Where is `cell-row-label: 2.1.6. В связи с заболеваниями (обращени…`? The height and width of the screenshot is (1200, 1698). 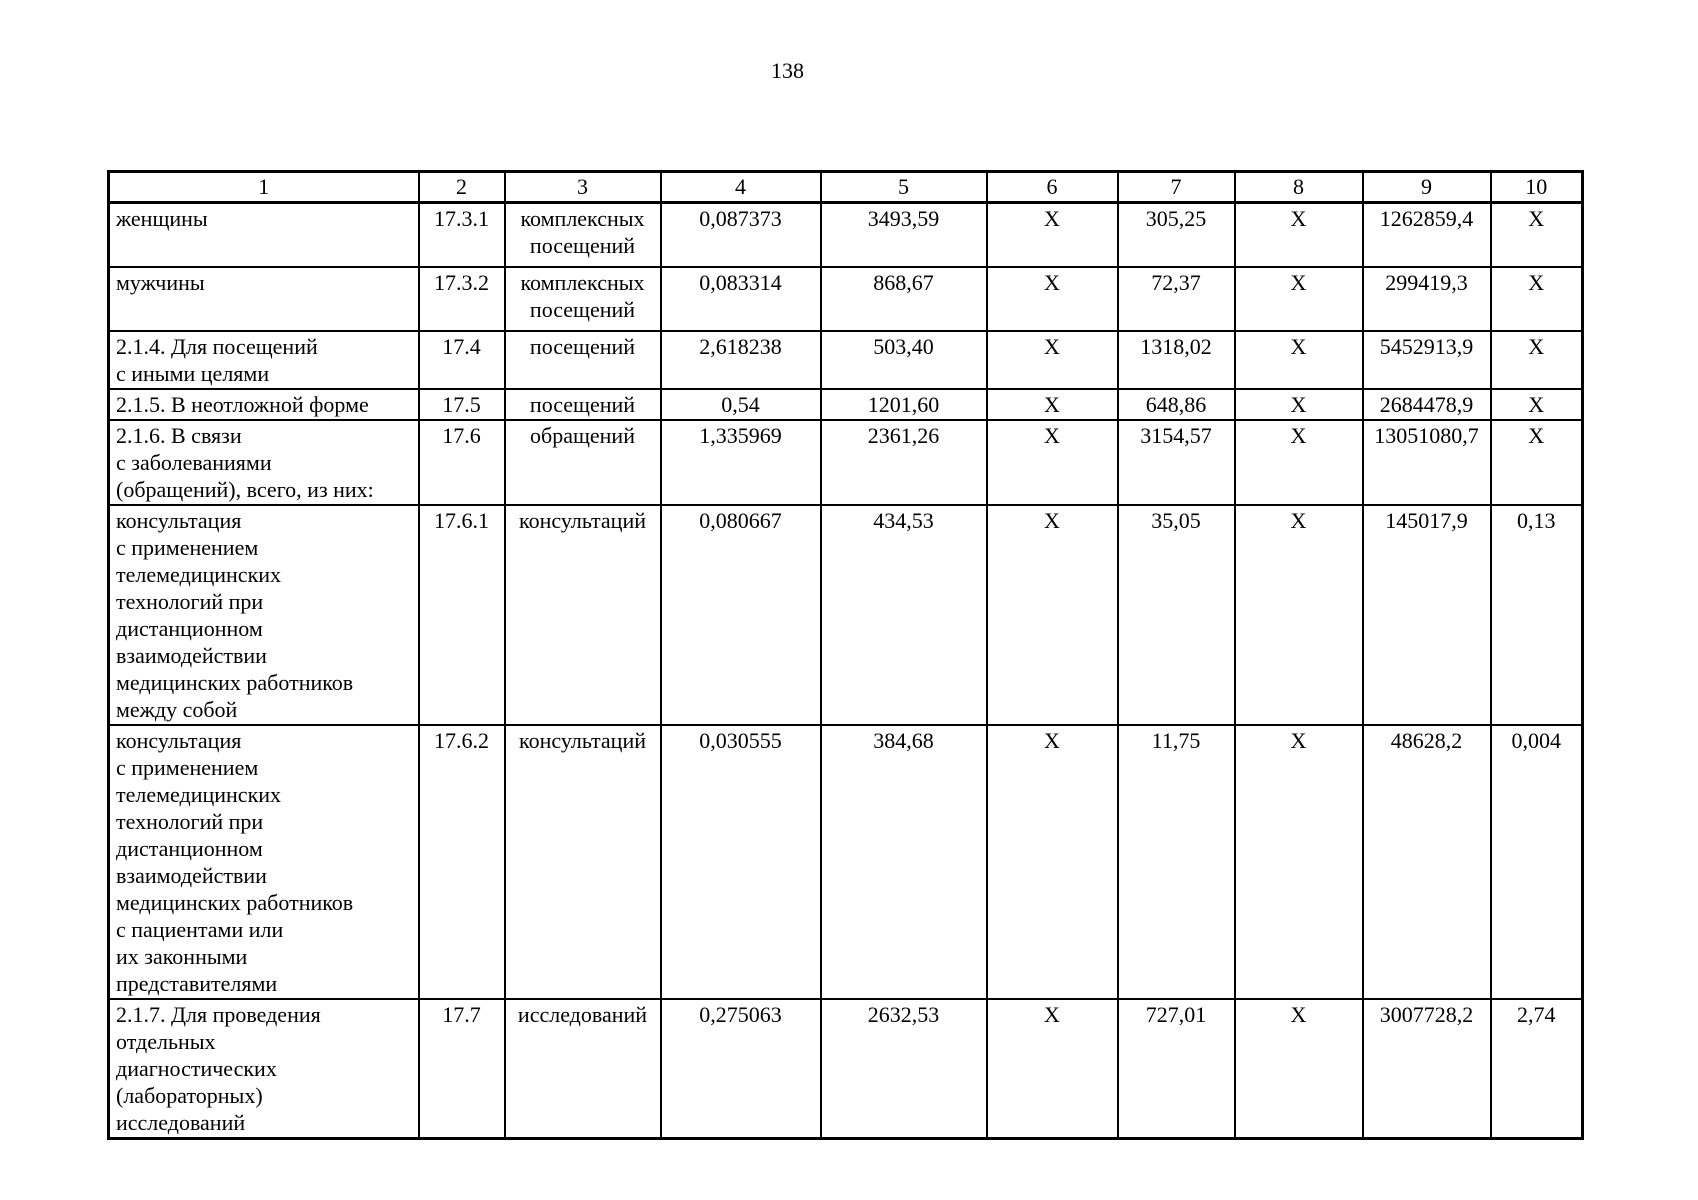
cell-row-label: 2.1.6. В связи с заболеваниями (обращени… is located at coordinates (263, 462).